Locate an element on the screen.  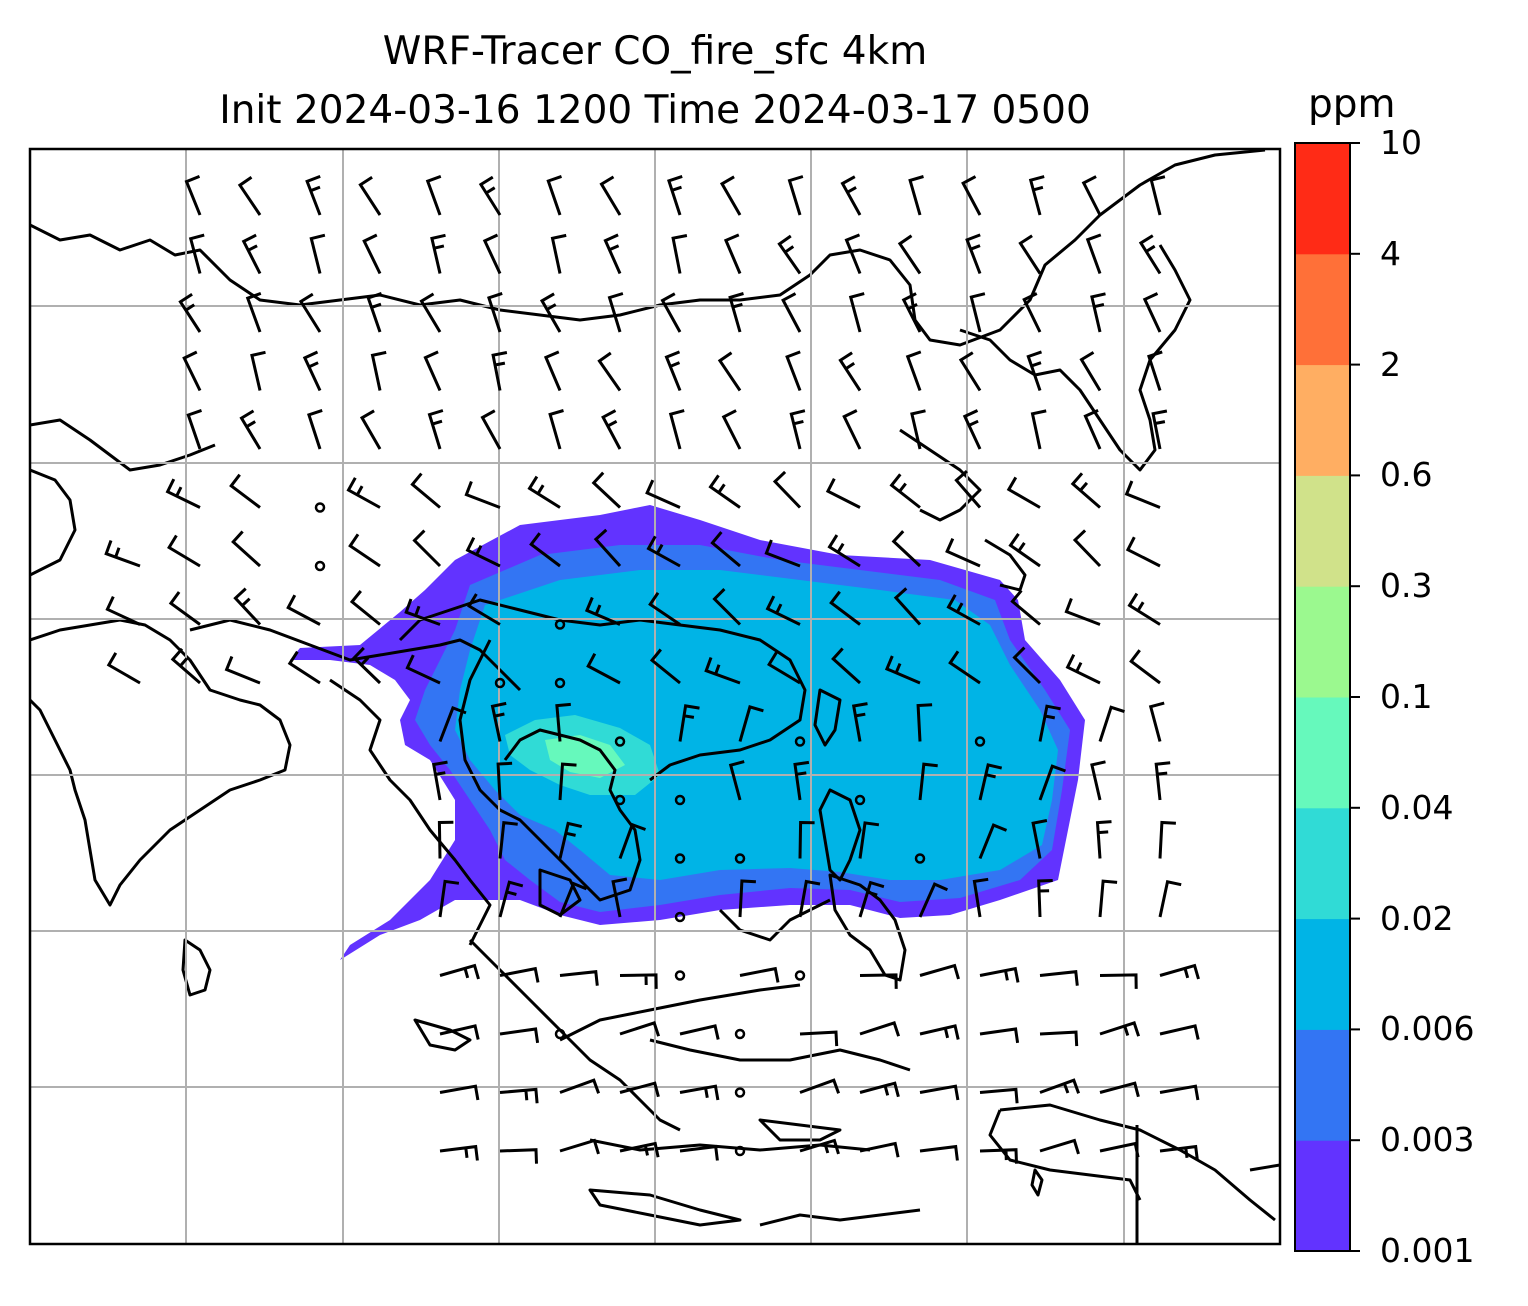
colorbar-tick-label: 0.006 is located at coordinates (1427, 1029).